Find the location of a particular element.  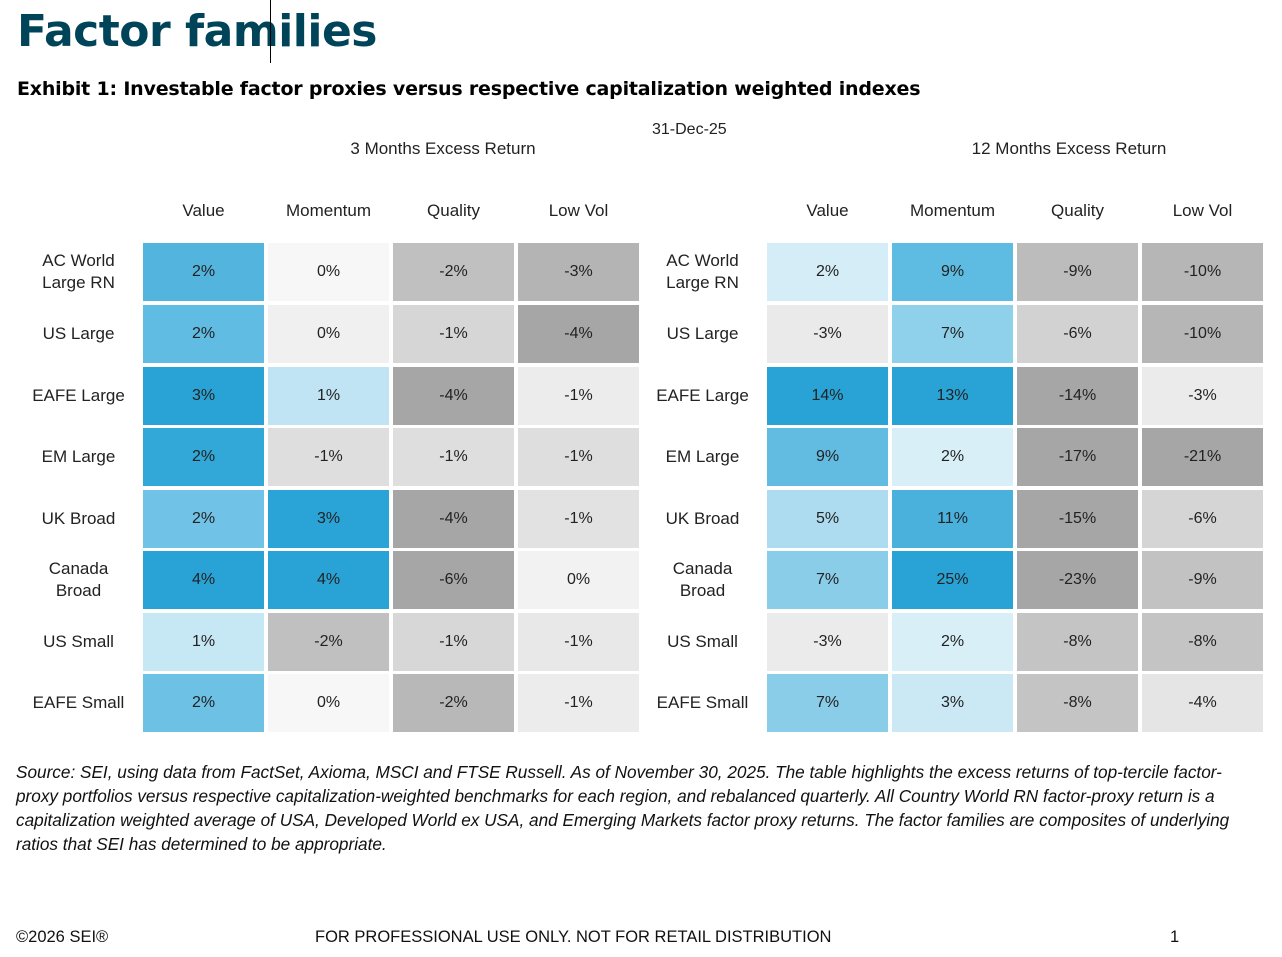

heatmap-cell-12m: -14% is located at coordinates (1077, 396).